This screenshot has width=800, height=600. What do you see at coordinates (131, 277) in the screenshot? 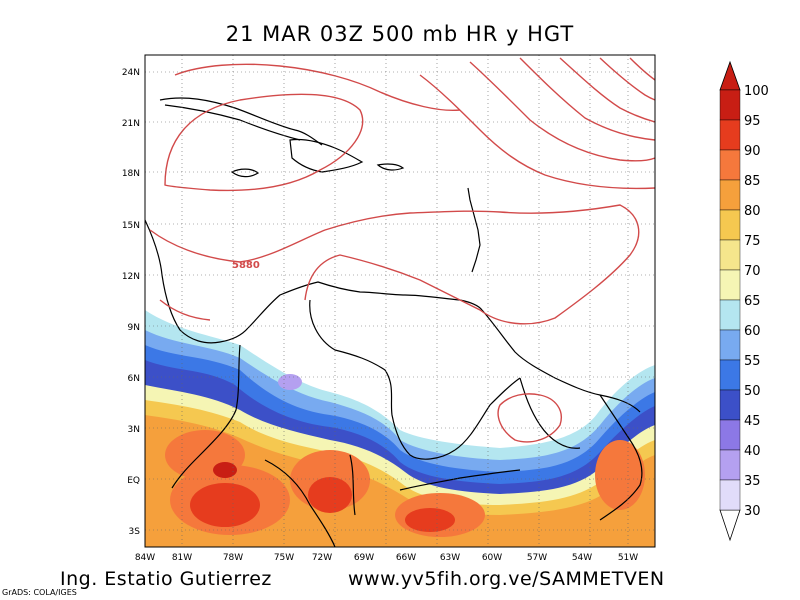
I see `lat-label: 12N` at bounding box center [131, 277].